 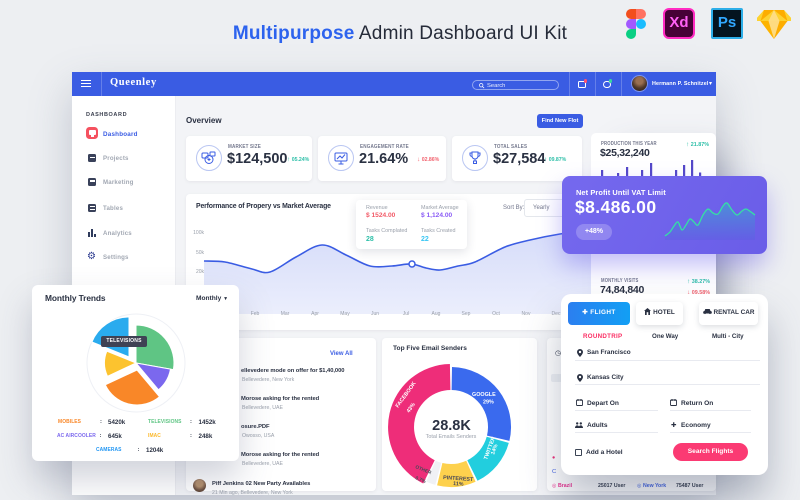 What do you see at coordinates (411, 408) in the screenshot?
I see `svg-text: 43%` at bounding box center [411, 408].